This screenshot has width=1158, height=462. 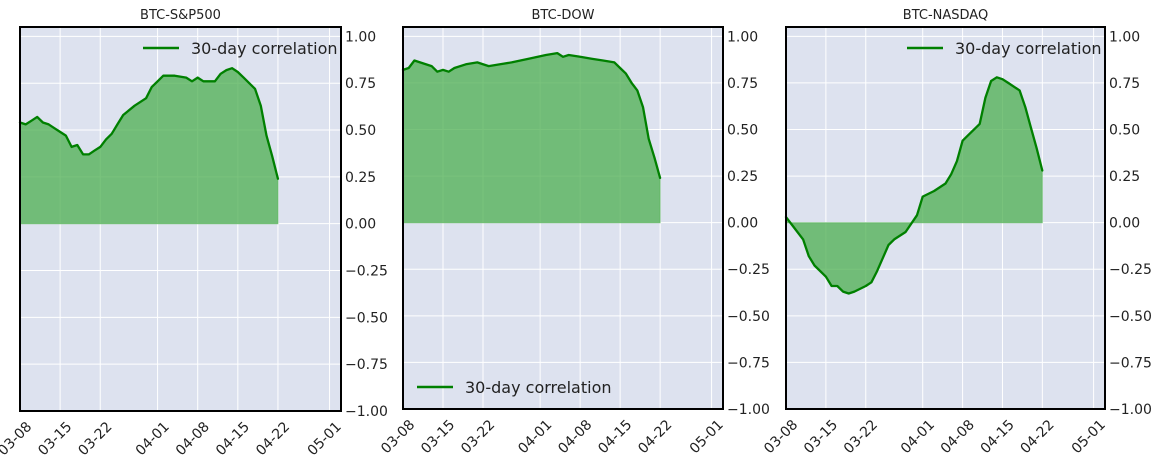 I want to click on chart-title: BTC-NASDAQ, so click(x=945, y=15).